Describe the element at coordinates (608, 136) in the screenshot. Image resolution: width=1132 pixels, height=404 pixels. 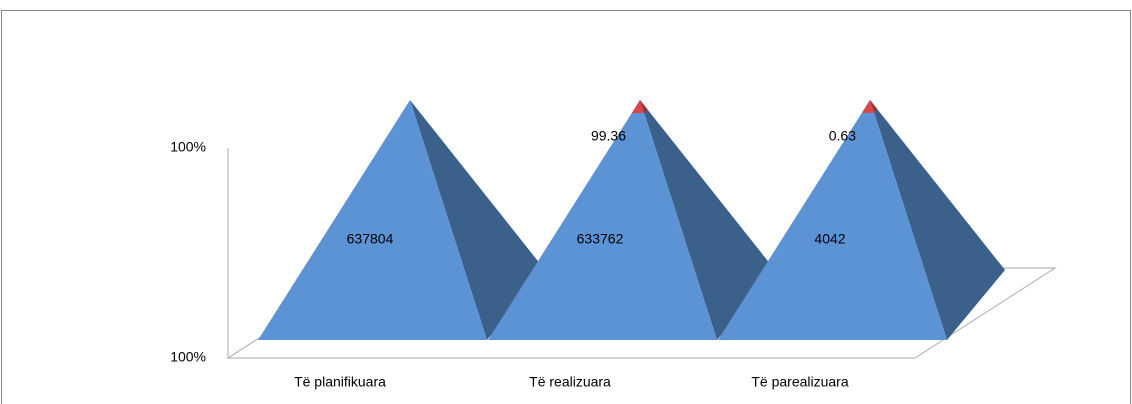
I see `data-label: 99.36` at that location.